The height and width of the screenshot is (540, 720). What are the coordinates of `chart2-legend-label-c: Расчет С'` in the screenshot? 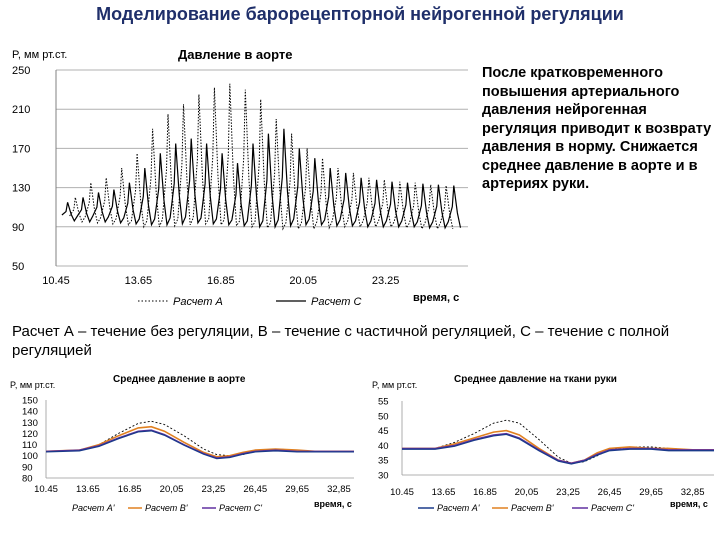 It's located at (240, 508).